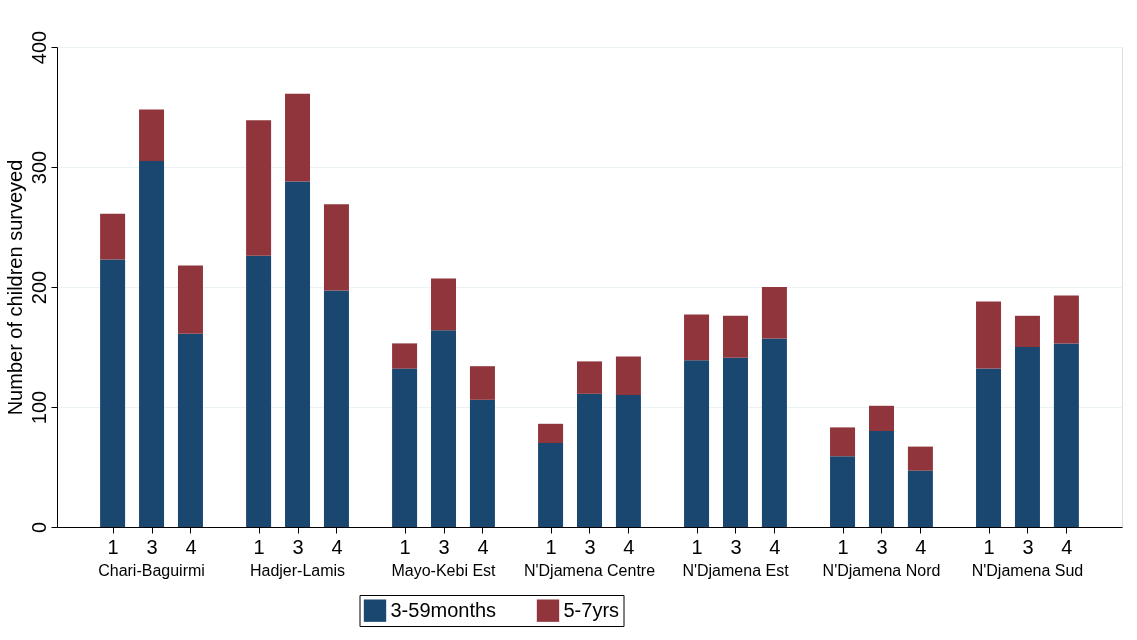 This screenshot has width=1137, height=640. What do you see at coordinates (589, 570) in the screenshot?
I see `text: N'Djamena Centre` at bounding box center [589, 570].